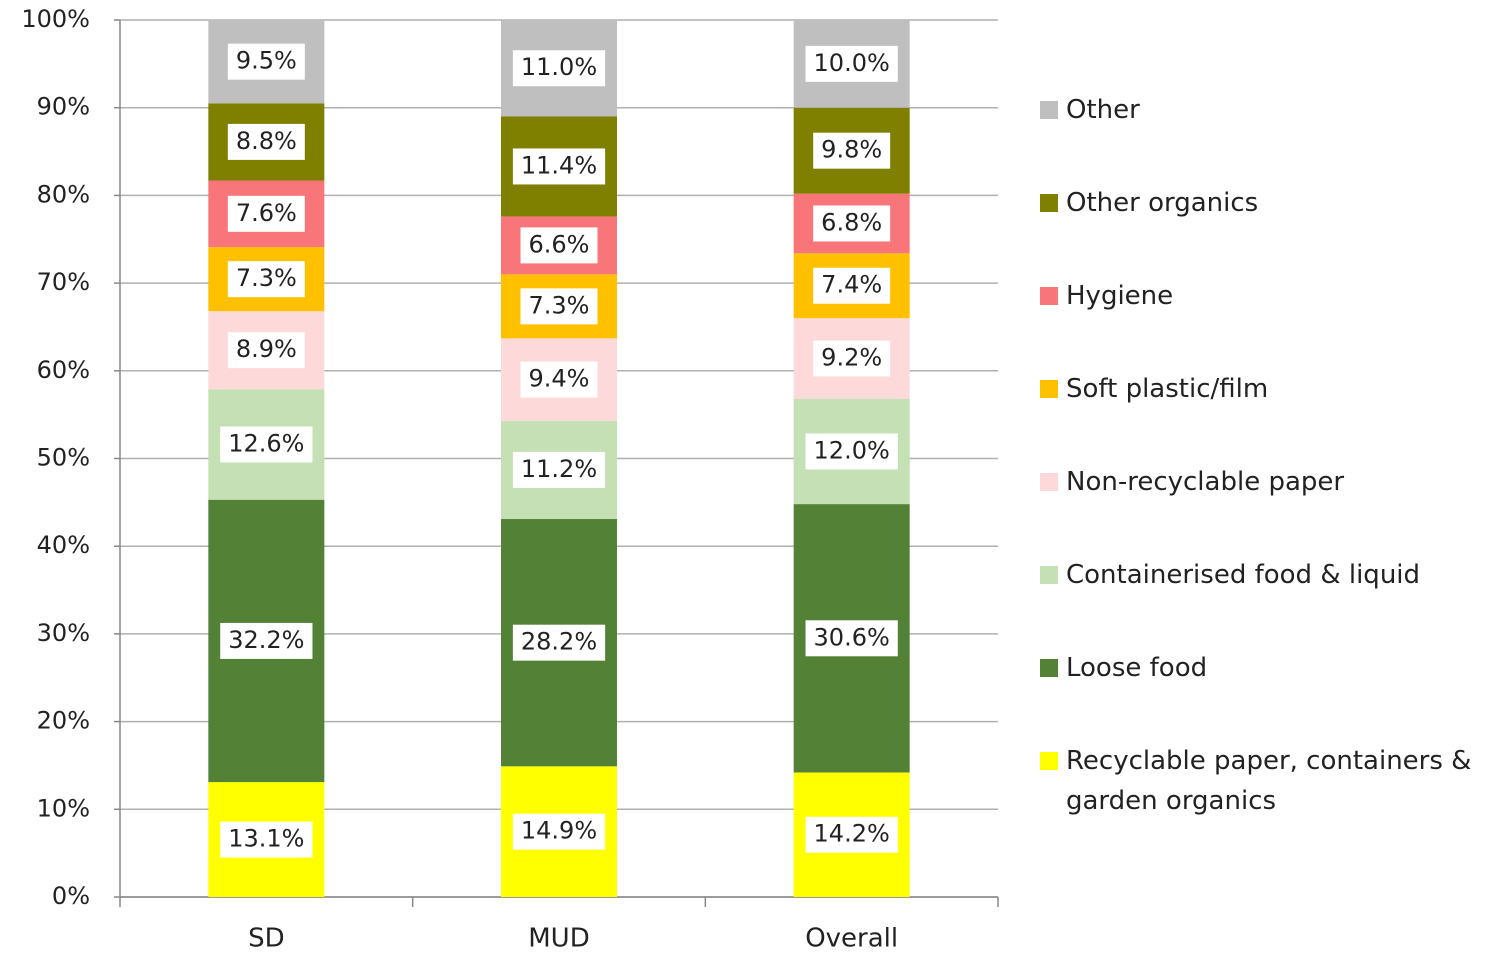  What do you see at coordinates (55, 19) in the screenshot?
I see `y-tick-label: 100%` at bounding box center [55, 19].